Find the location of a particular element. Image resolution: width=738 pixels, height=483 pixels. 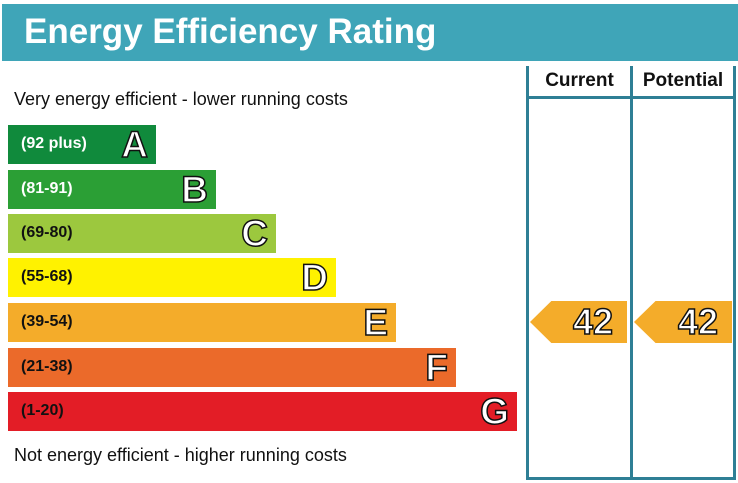

band-letter: F is located at coordinates (437, 367).